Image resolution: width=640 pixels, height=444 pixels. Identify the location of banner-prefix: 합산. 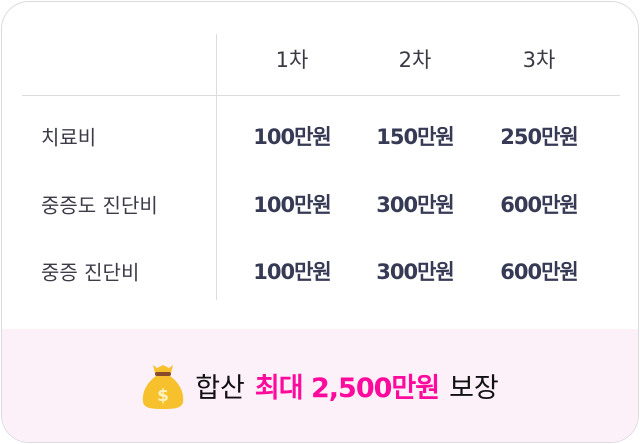
(220, 388).